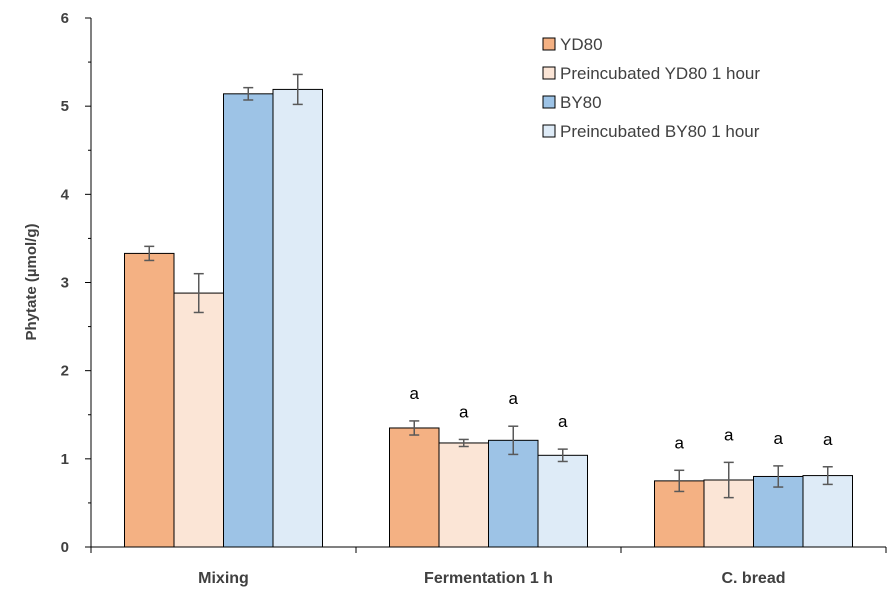  What do you see at coordinates (622, 418) in the screenshot?
I see `significance-labels-layer: a a a a a a a a` at bounding box center [622, 418].